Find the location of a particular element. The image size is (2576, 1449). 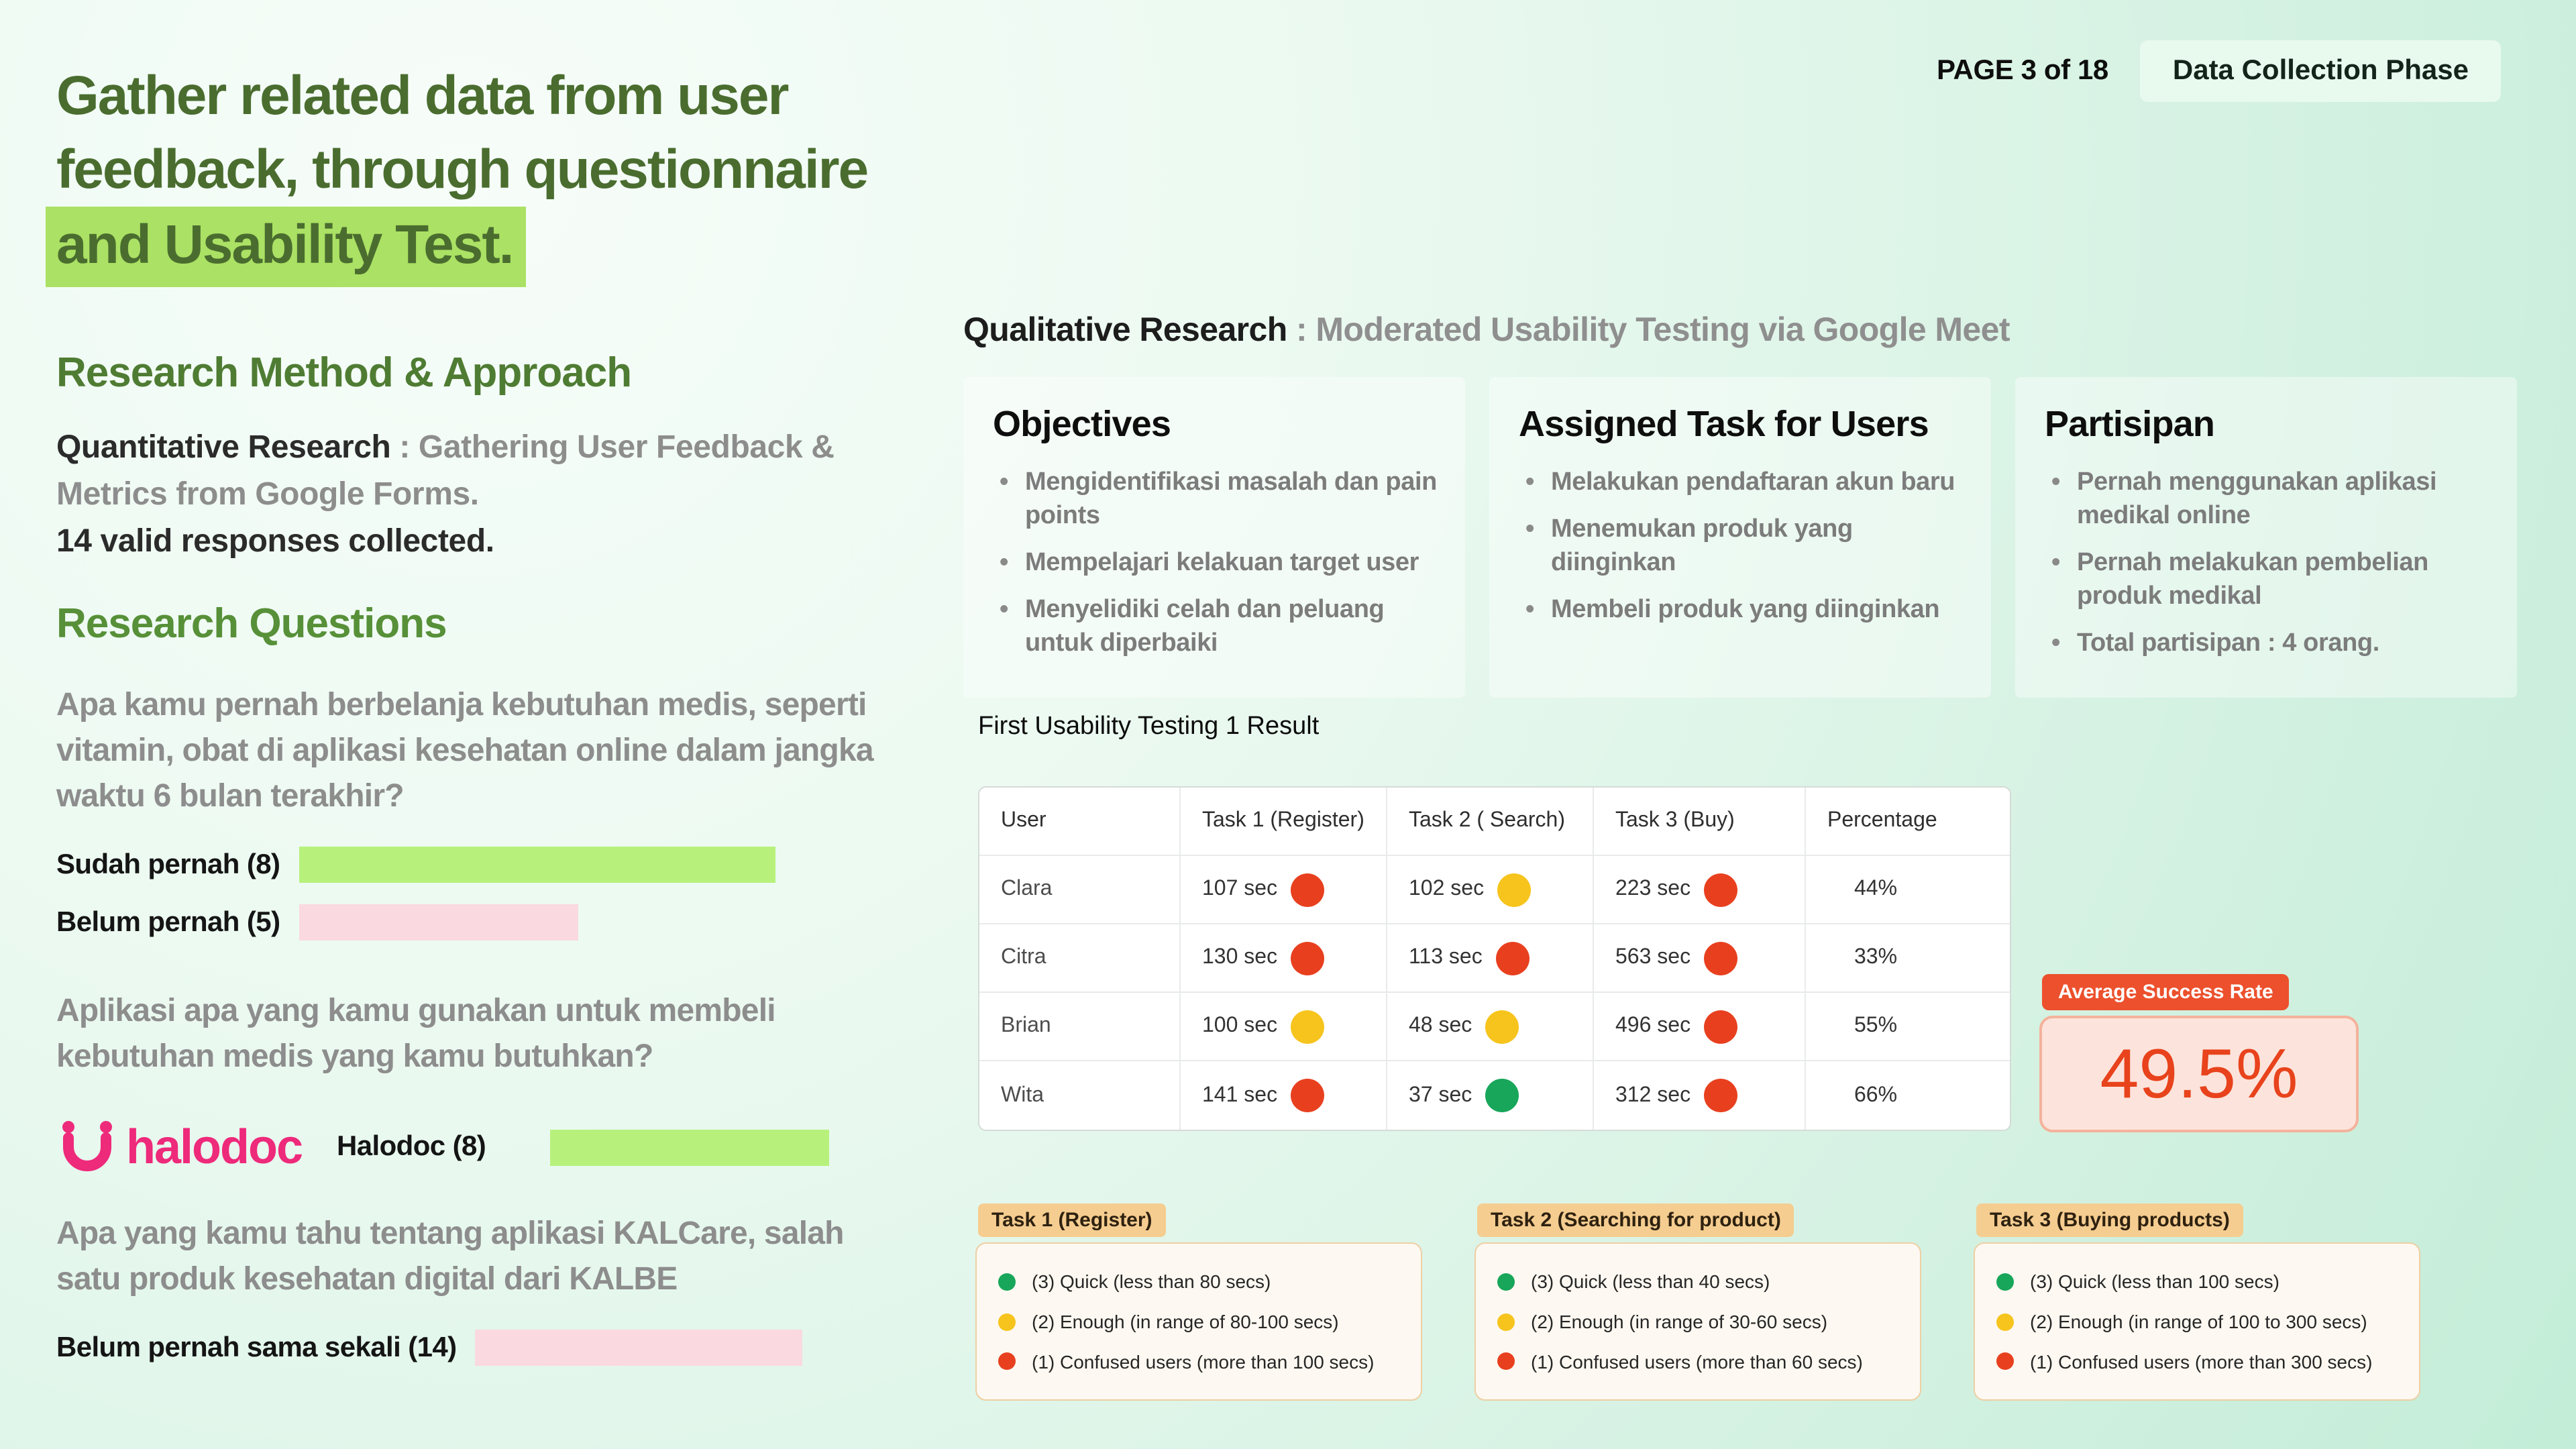

legend-item-text: (3) Quick (less than 40 secs) is located at coordinates (1650, 1281).